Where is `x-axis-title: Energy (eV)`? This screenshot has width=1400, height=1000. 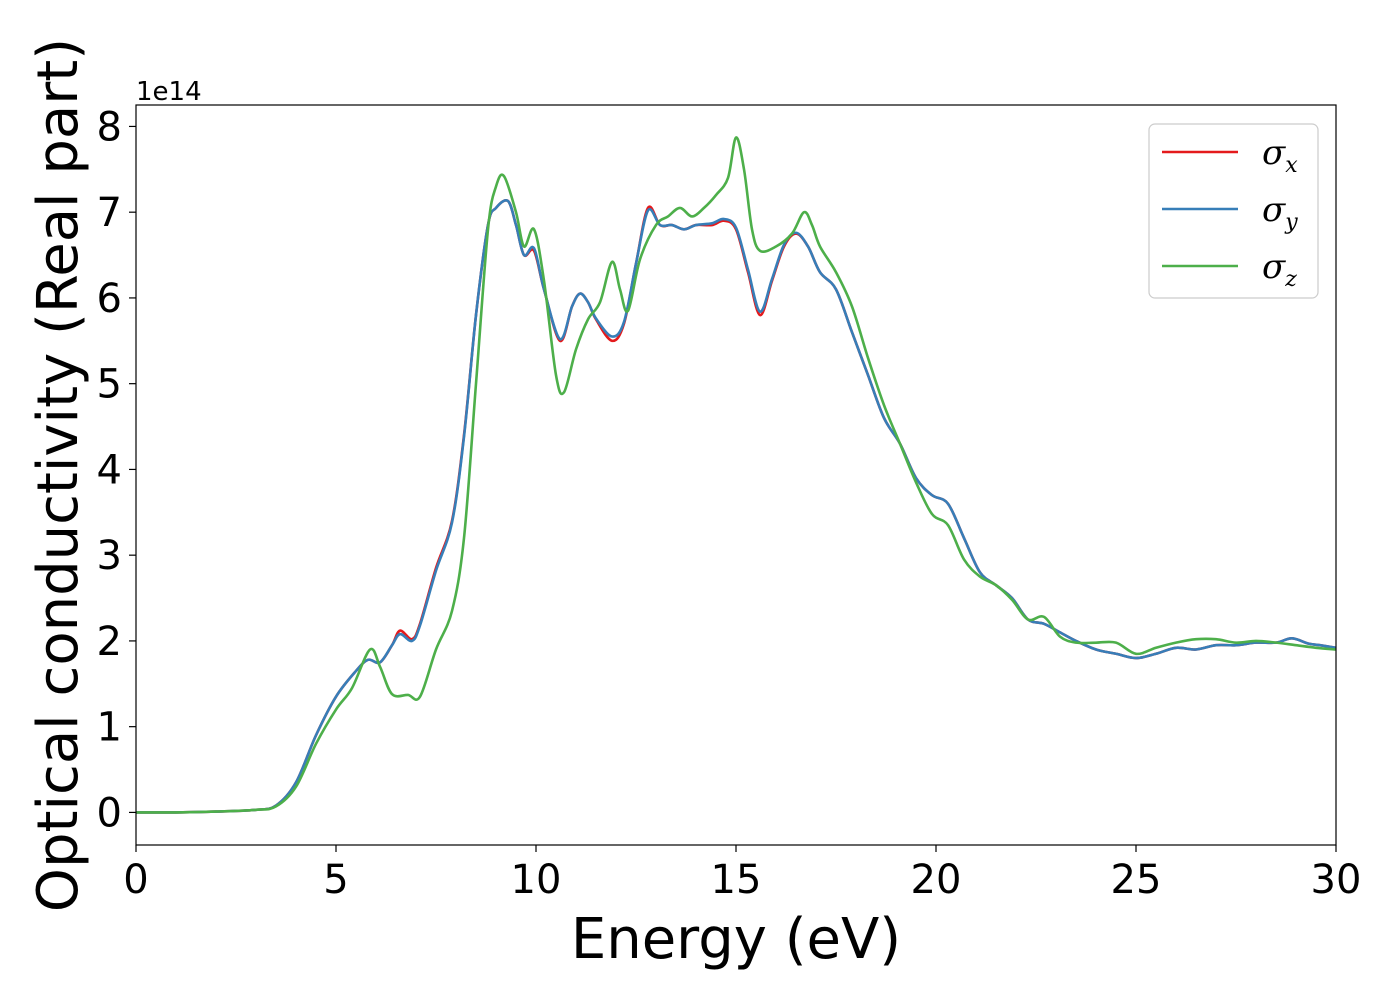
x-axis-title: Energy (eV) is located at coordinates (736, 939).